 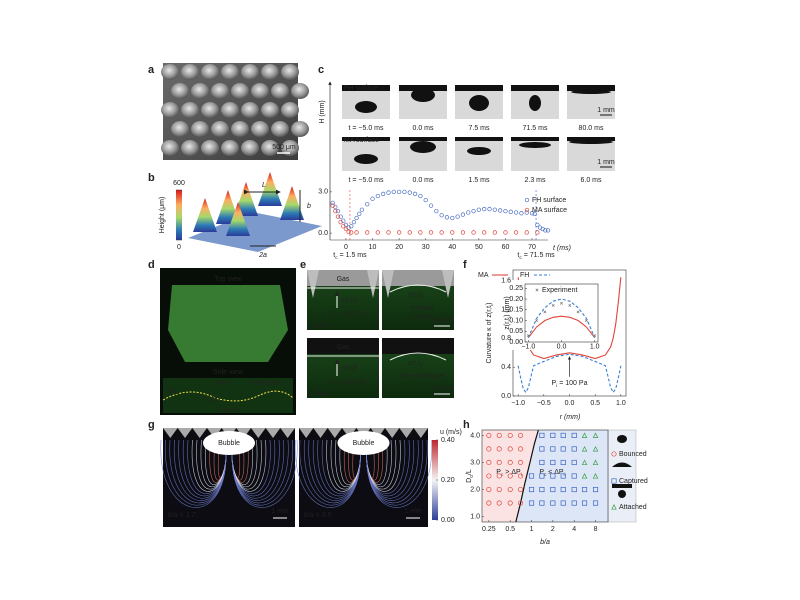 I want to click on legend-panel, so click(x=622, y=476).